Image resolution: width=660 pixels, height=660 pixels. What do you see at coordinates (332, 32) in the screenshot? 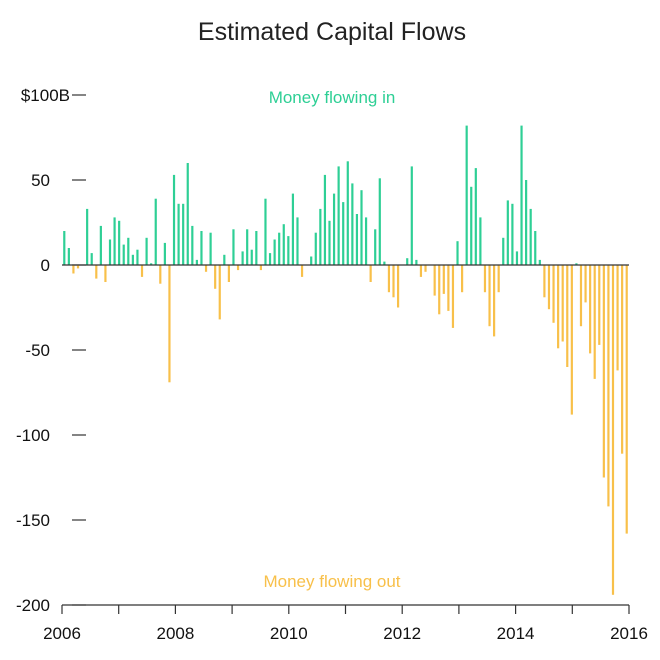
I see `chart-title: Estimated Capital Flows` at bounding box center [332, 32].